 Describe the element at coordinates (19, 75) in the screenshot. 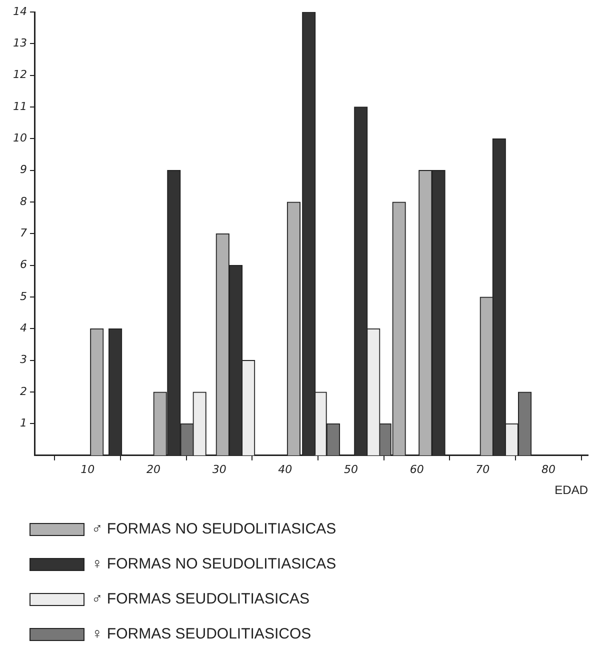

I see `y-tick-label: 12` at that location.